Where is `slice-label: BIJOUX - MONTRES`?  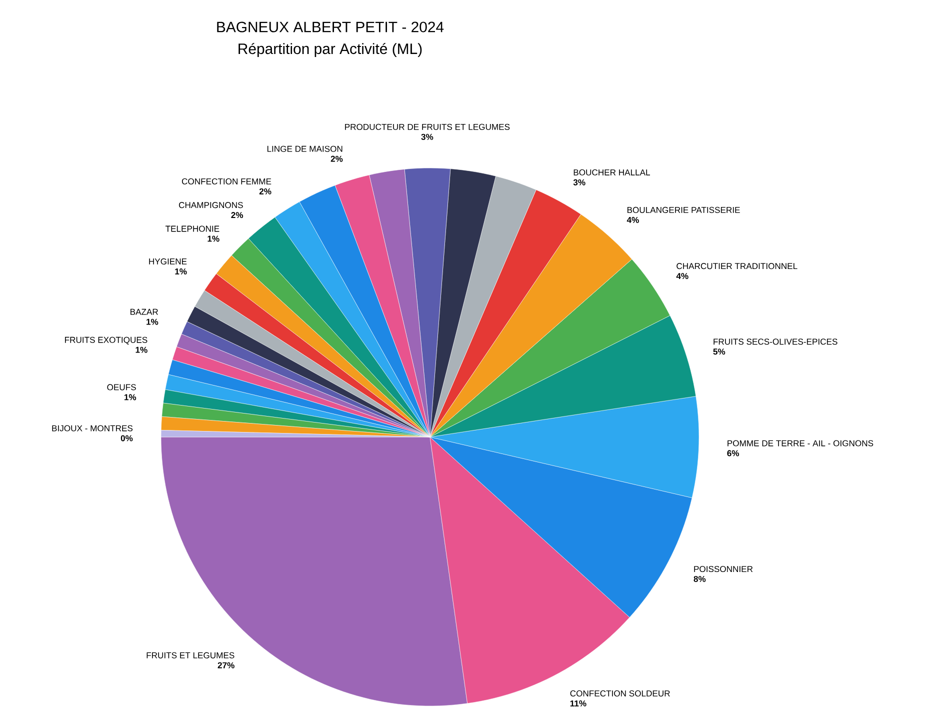 slice-label: BIJOUX - MONTRES is located at coordinates (92, 428).